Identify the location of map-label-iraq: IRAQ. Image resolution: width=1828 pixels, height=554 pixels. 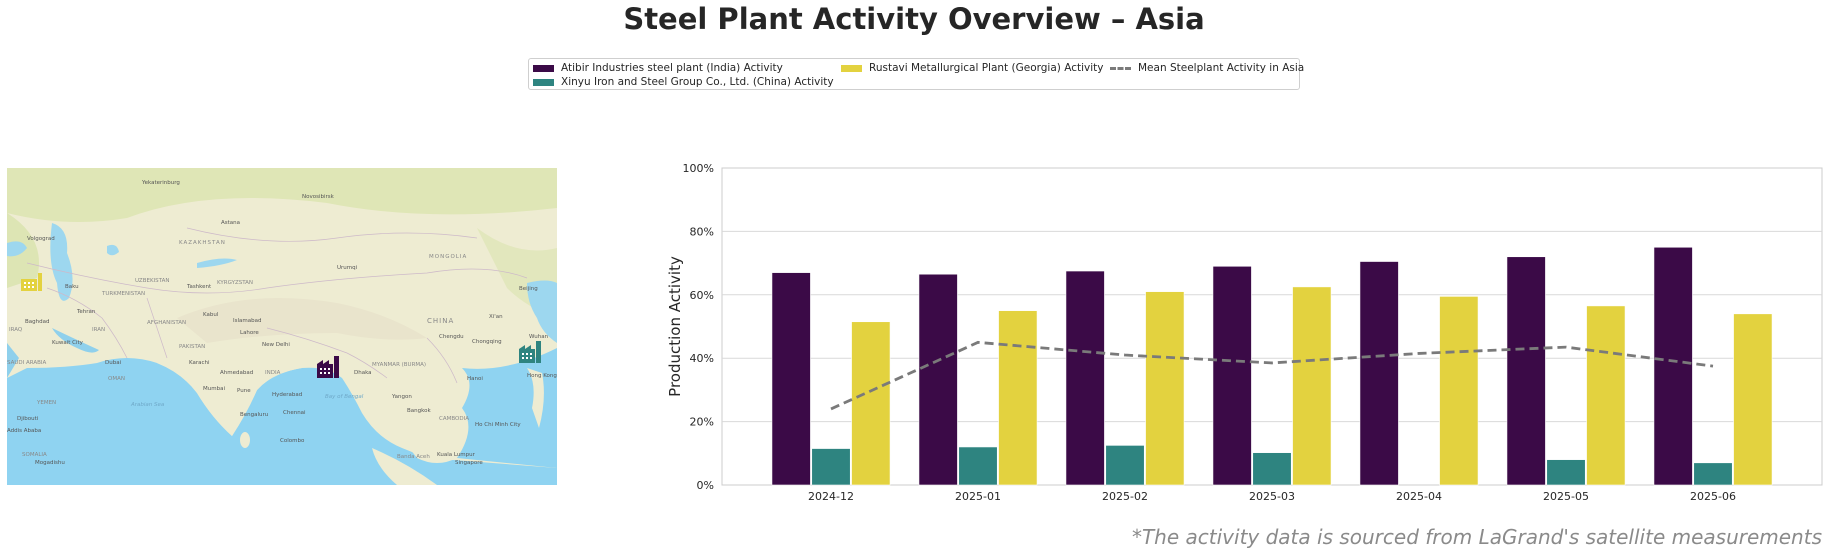
(16, 330).